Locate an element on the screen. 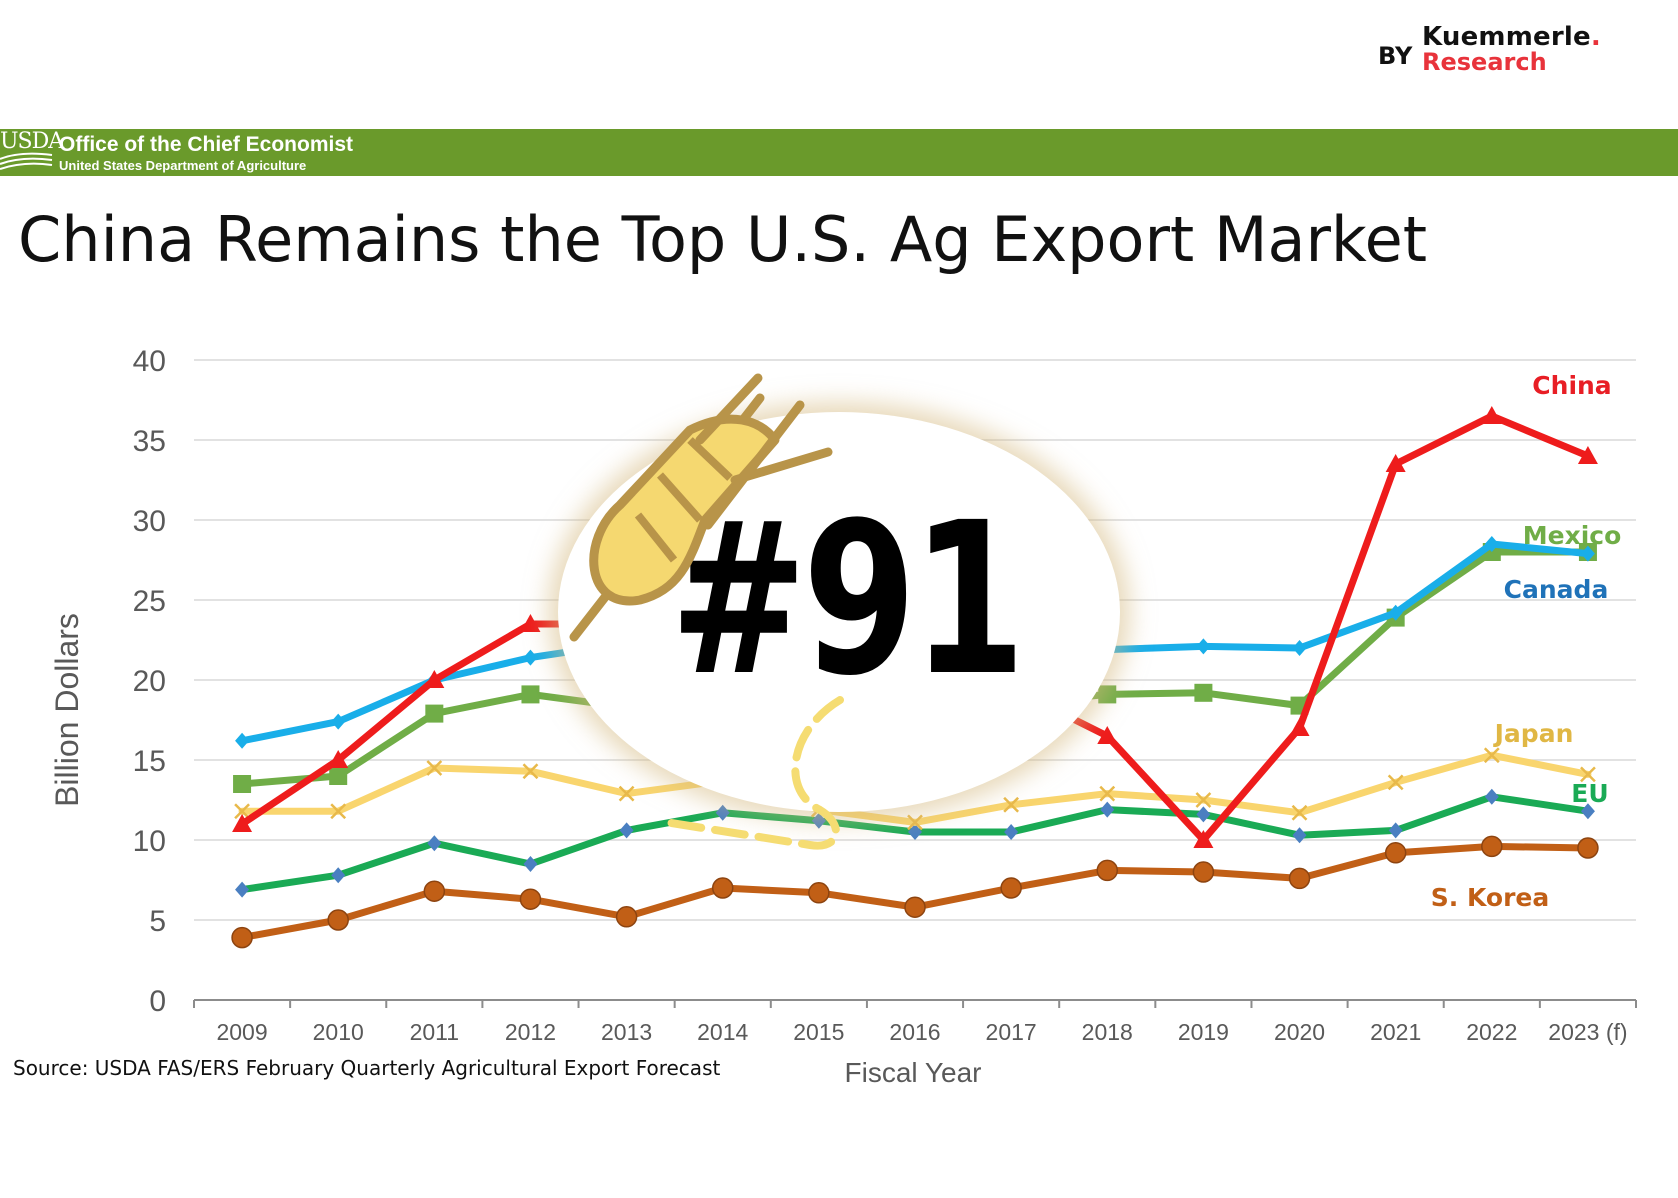 The width and height of the screenshot is (1678, 1198). y-tick-label: 35 is located at coordinates (149, 441).